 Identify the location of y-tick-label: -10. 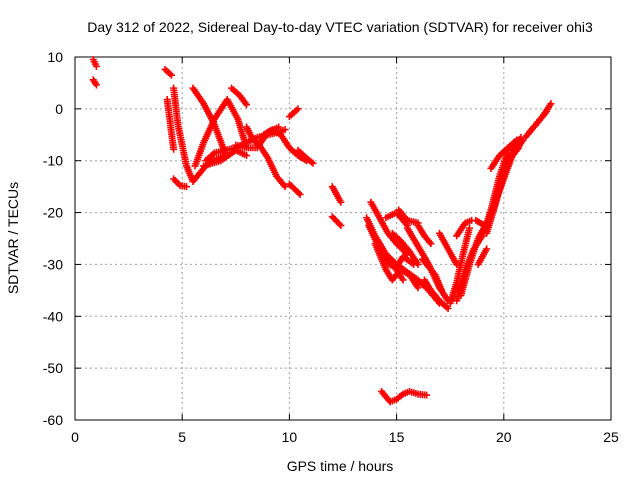
(53, 161).